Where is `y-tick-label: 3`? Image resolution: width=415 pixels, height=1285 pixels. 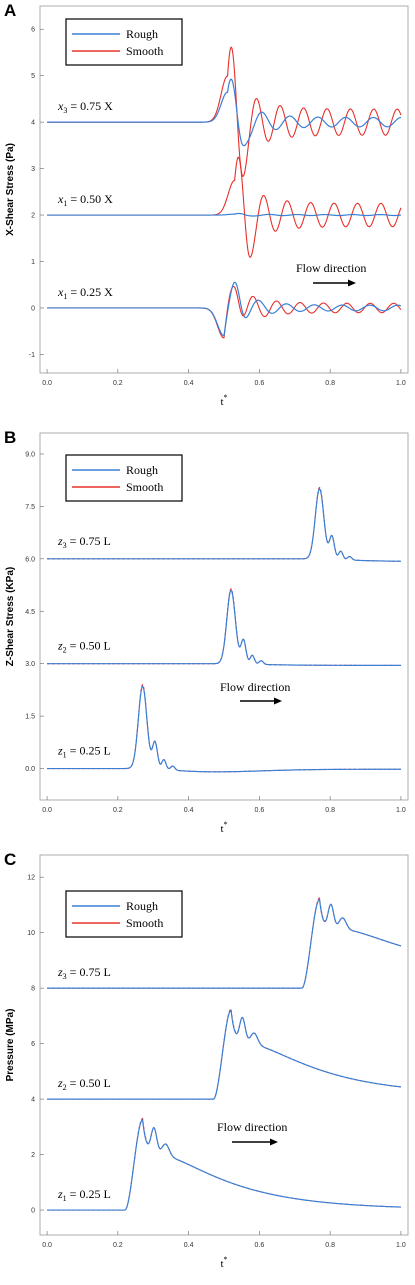 y-tick-label: 3 is located at coordinates (33, 169).